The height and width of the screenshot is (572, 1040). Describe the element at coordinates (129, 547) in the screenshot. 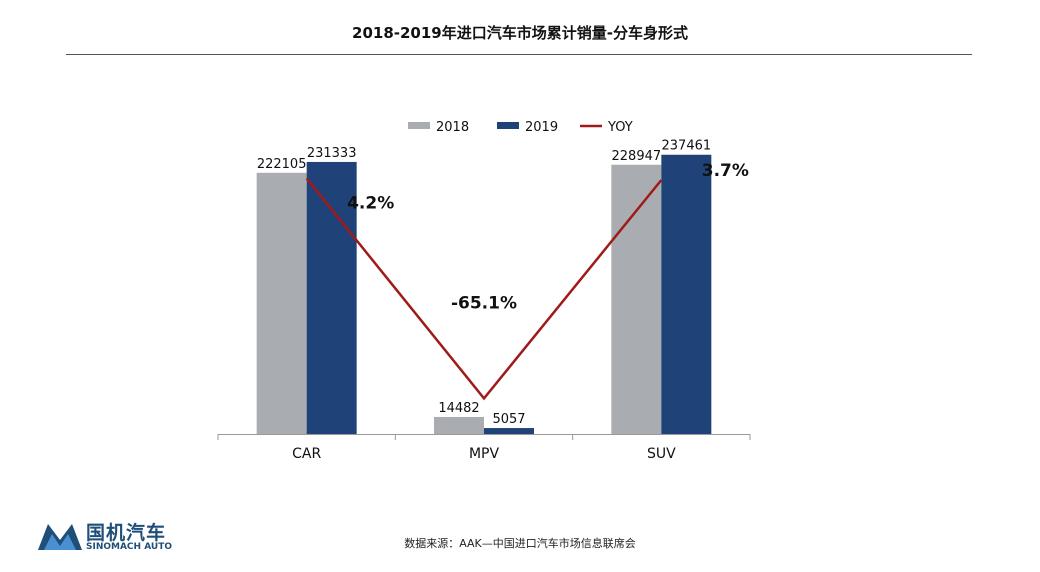

I see `logo-text-en: SINOMACH AUTO` at that location.